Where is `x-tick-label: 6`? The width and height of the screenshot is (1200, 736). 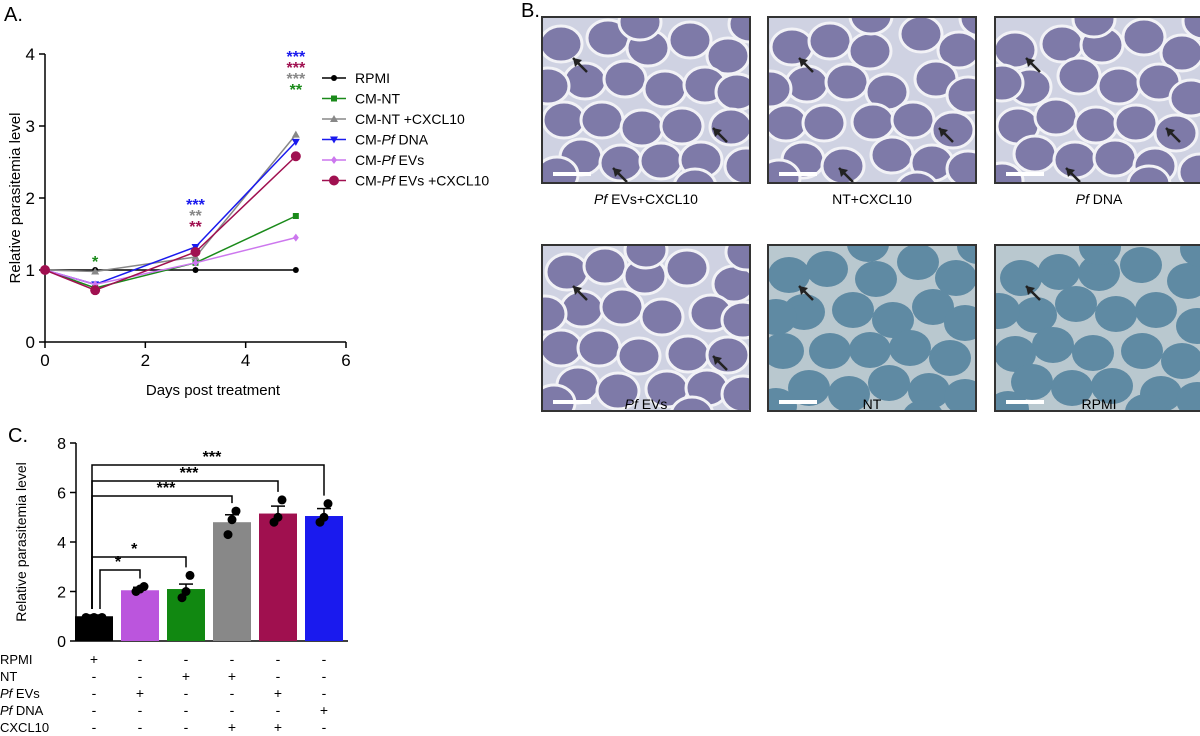 x-tick-label: 6 is located at coordinates (345, 360).